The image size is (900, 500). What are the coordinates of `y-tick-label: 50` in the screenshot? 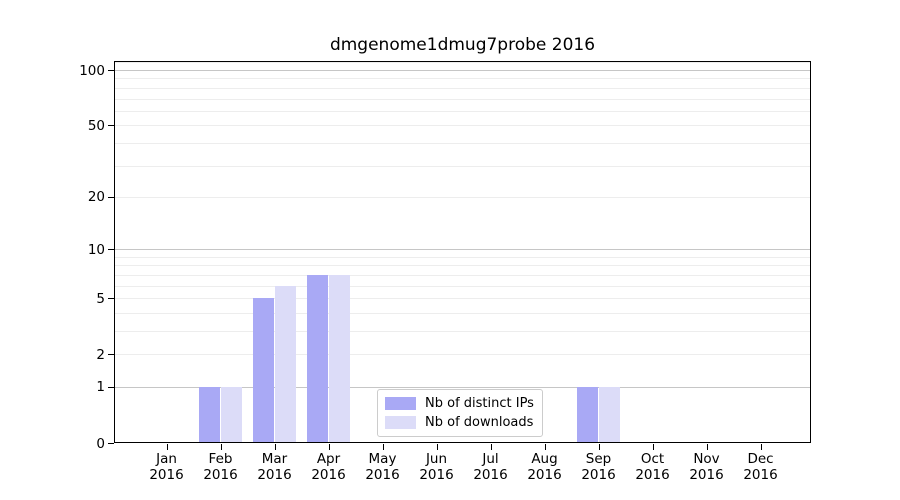 It's located at (96, 125).